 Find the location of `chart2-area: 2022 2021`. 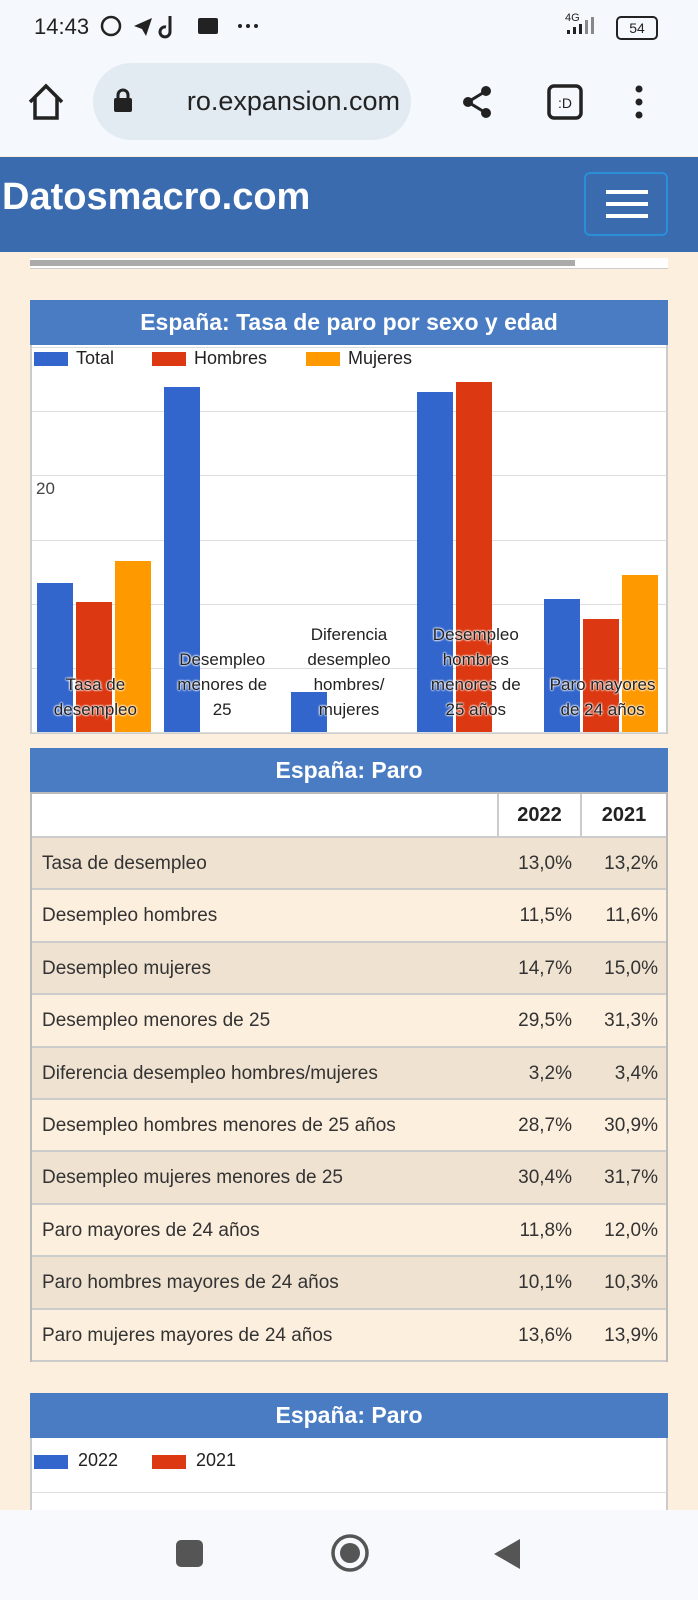

chart2-area: 2022 2021 is located at coordinates (349, 1474).